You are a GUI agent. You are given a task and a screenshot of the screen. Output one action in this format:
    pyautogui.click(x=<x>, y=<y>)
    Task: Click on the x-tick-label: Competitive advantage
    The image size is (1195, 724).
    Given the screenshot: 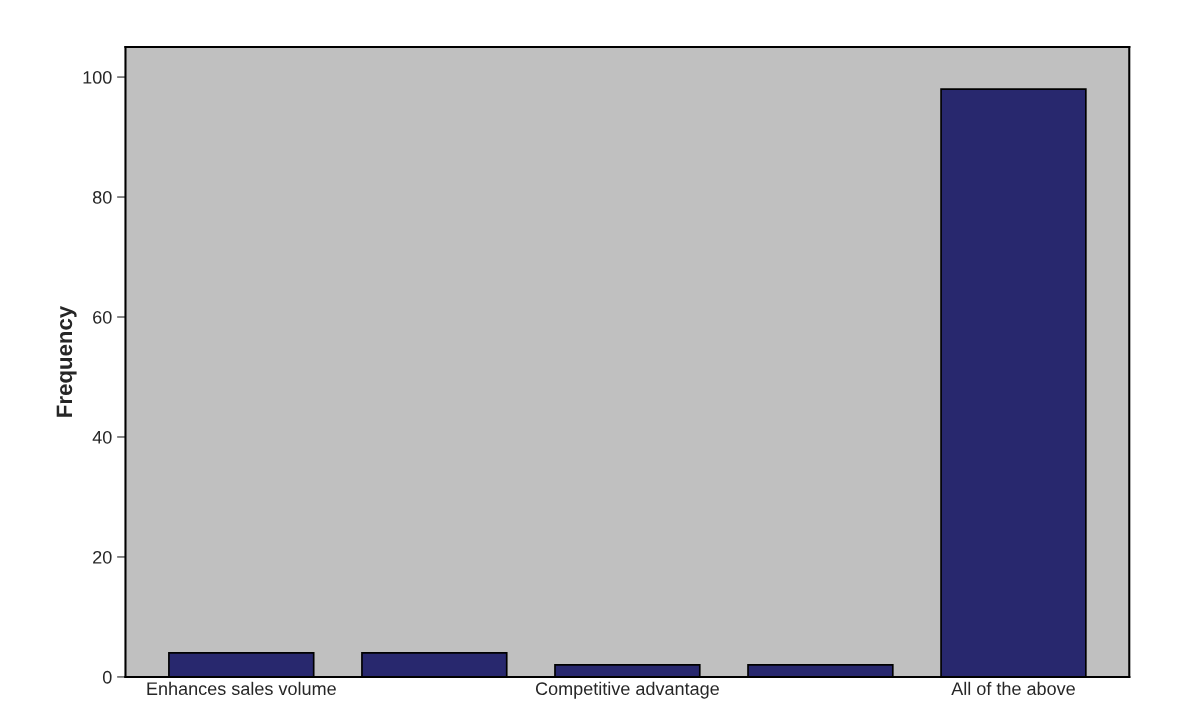 What is the action you would take?
    pyautogui.click(x=627, y=690)
    